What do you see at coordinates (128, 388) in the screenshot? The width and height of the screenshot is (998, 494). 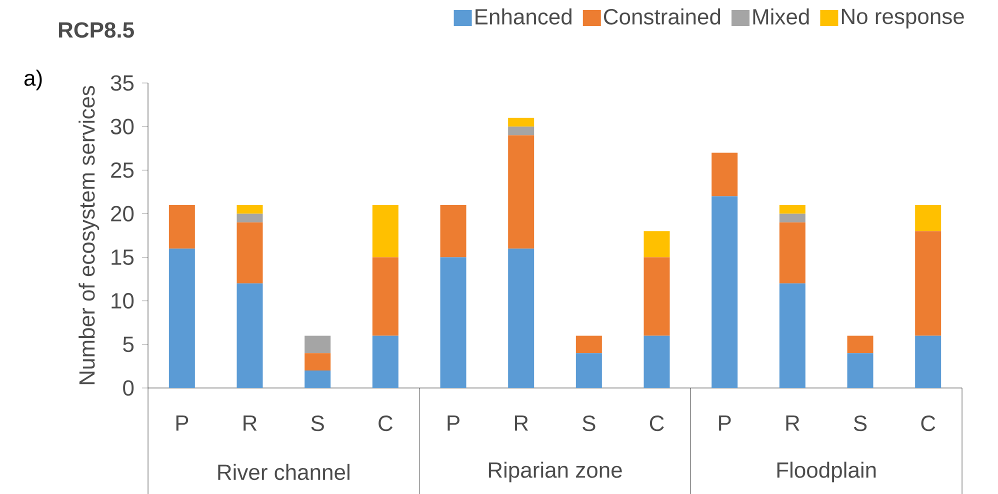 I see `y-tick-label: 0` at bounding box center [128, 388].